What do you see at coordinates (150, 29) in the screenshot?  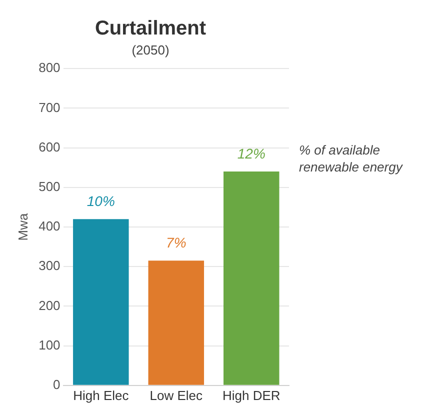 I see `chart-title: Curtailment` at bounding box center [150, 29].